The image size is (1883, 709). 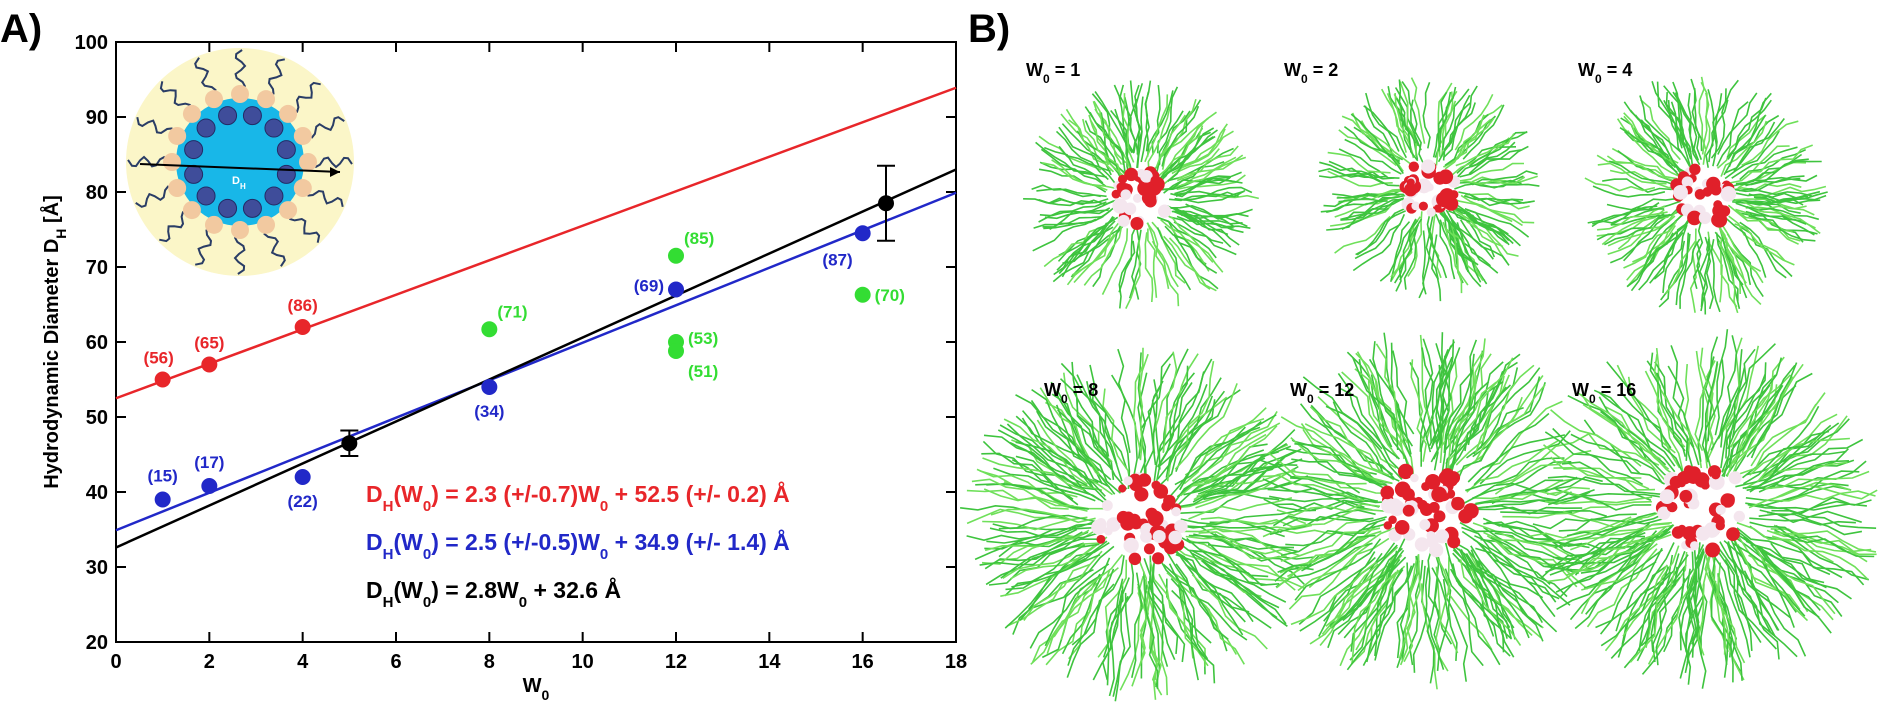 I want to click on snapshot-label-part: = 1, so click(x=1065, y=70).